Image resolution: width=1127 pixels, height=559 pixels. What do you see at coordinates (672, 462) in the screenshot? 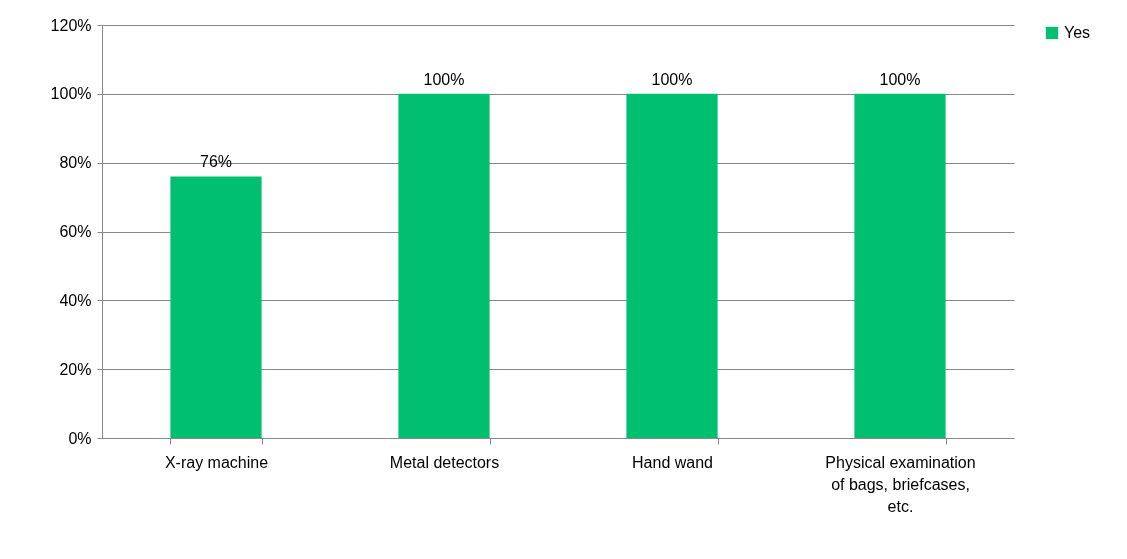
I see `x-tick-label: Hand wand` at bounding box center [672, 462].